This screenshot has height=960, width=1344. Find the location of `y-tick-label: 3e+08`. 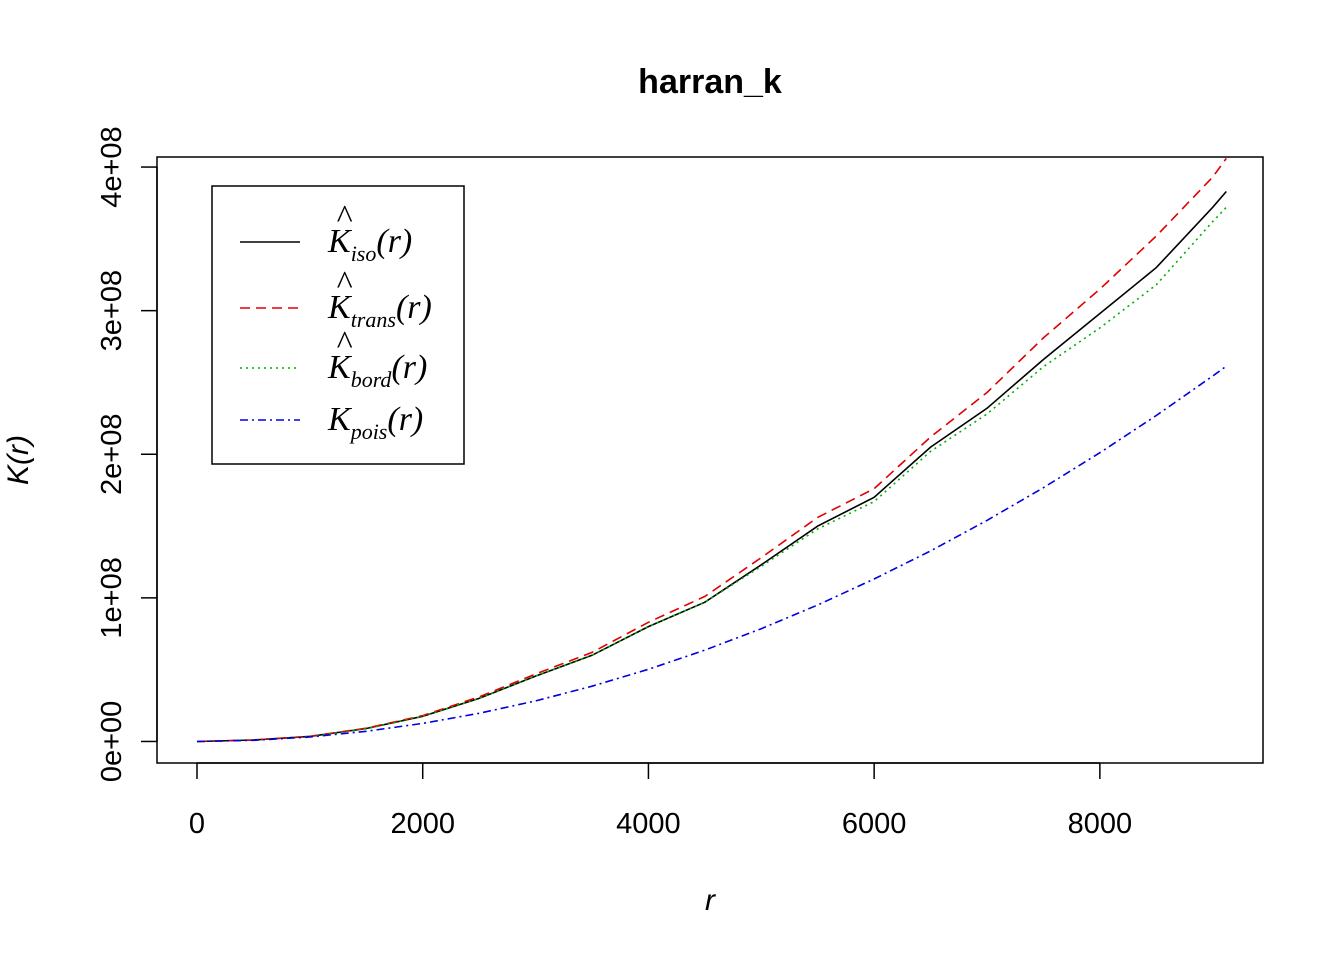

y-tick-label: 3e+08 is located at coordinates (112, 310).